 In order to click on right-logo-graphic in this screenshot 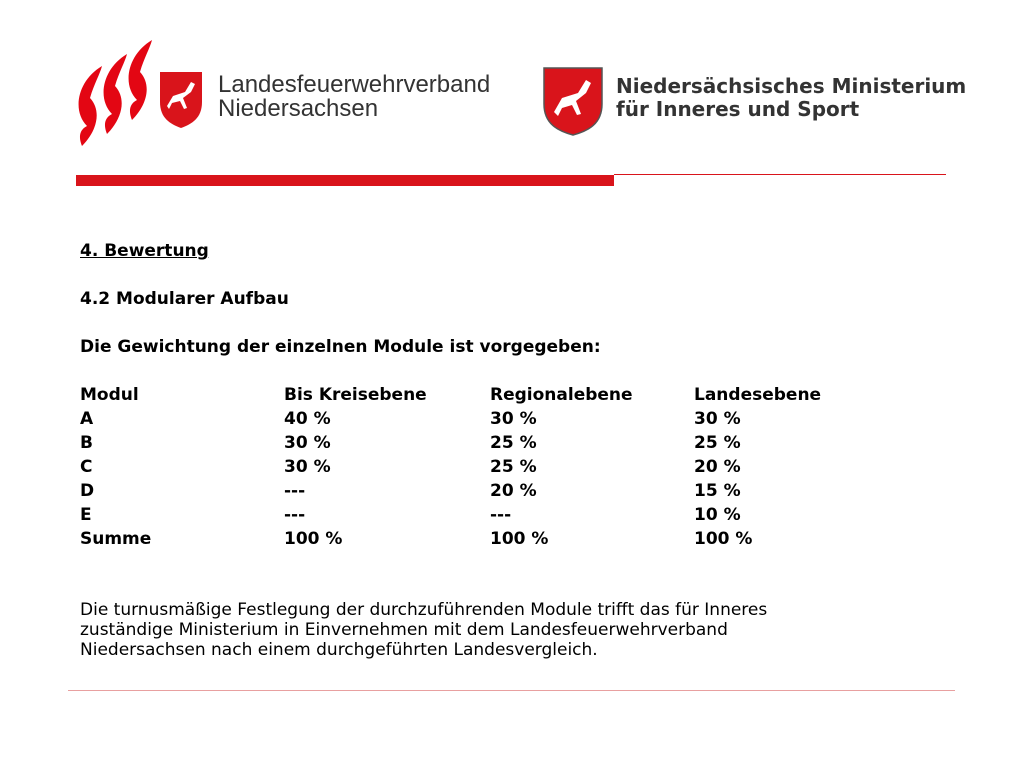, I will do `click(573, 101)`.